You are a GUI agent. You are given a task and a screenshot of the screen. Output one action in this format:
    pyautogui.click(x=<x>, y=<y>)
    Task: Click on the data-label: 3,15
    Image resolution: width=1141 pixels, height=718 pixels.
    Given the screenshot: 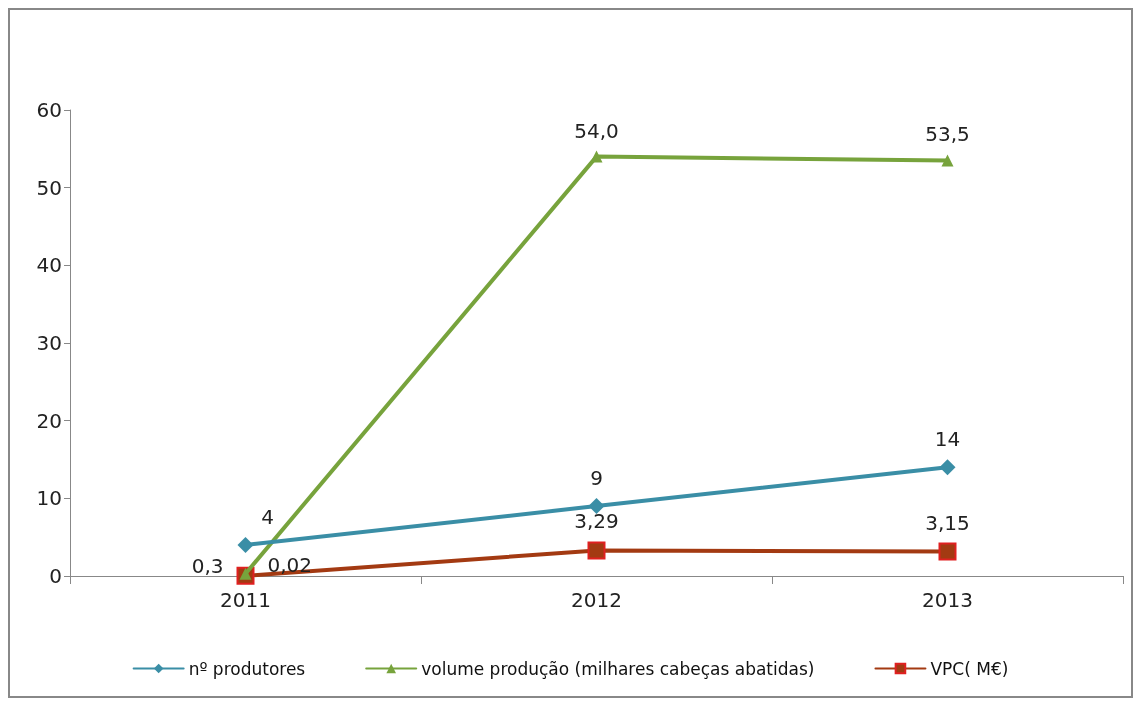 What is the action you would take?
    pyautogui.click(x=947, y=522)
    